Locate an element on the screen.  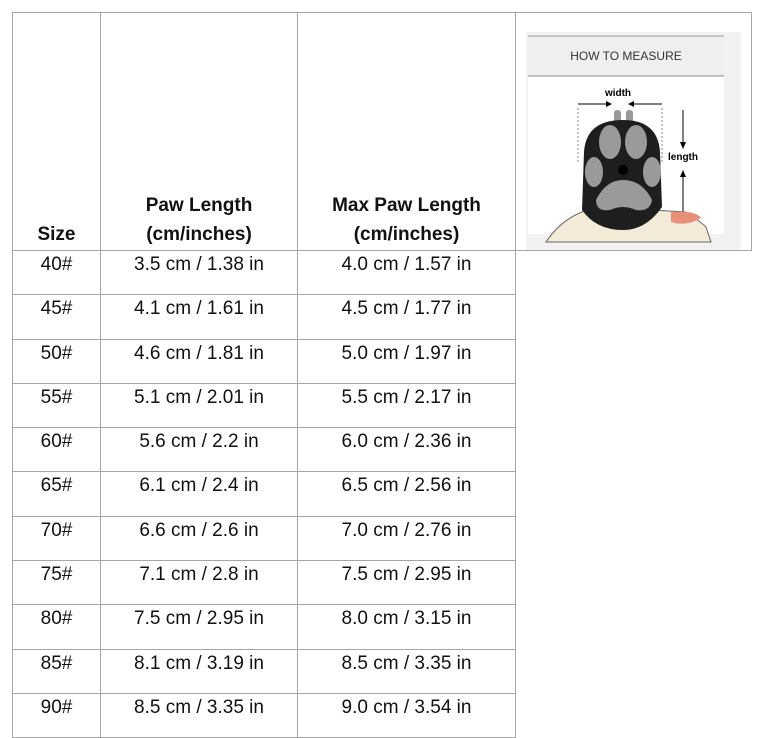
size-cell: 90# is located at coordinates (56, 715).